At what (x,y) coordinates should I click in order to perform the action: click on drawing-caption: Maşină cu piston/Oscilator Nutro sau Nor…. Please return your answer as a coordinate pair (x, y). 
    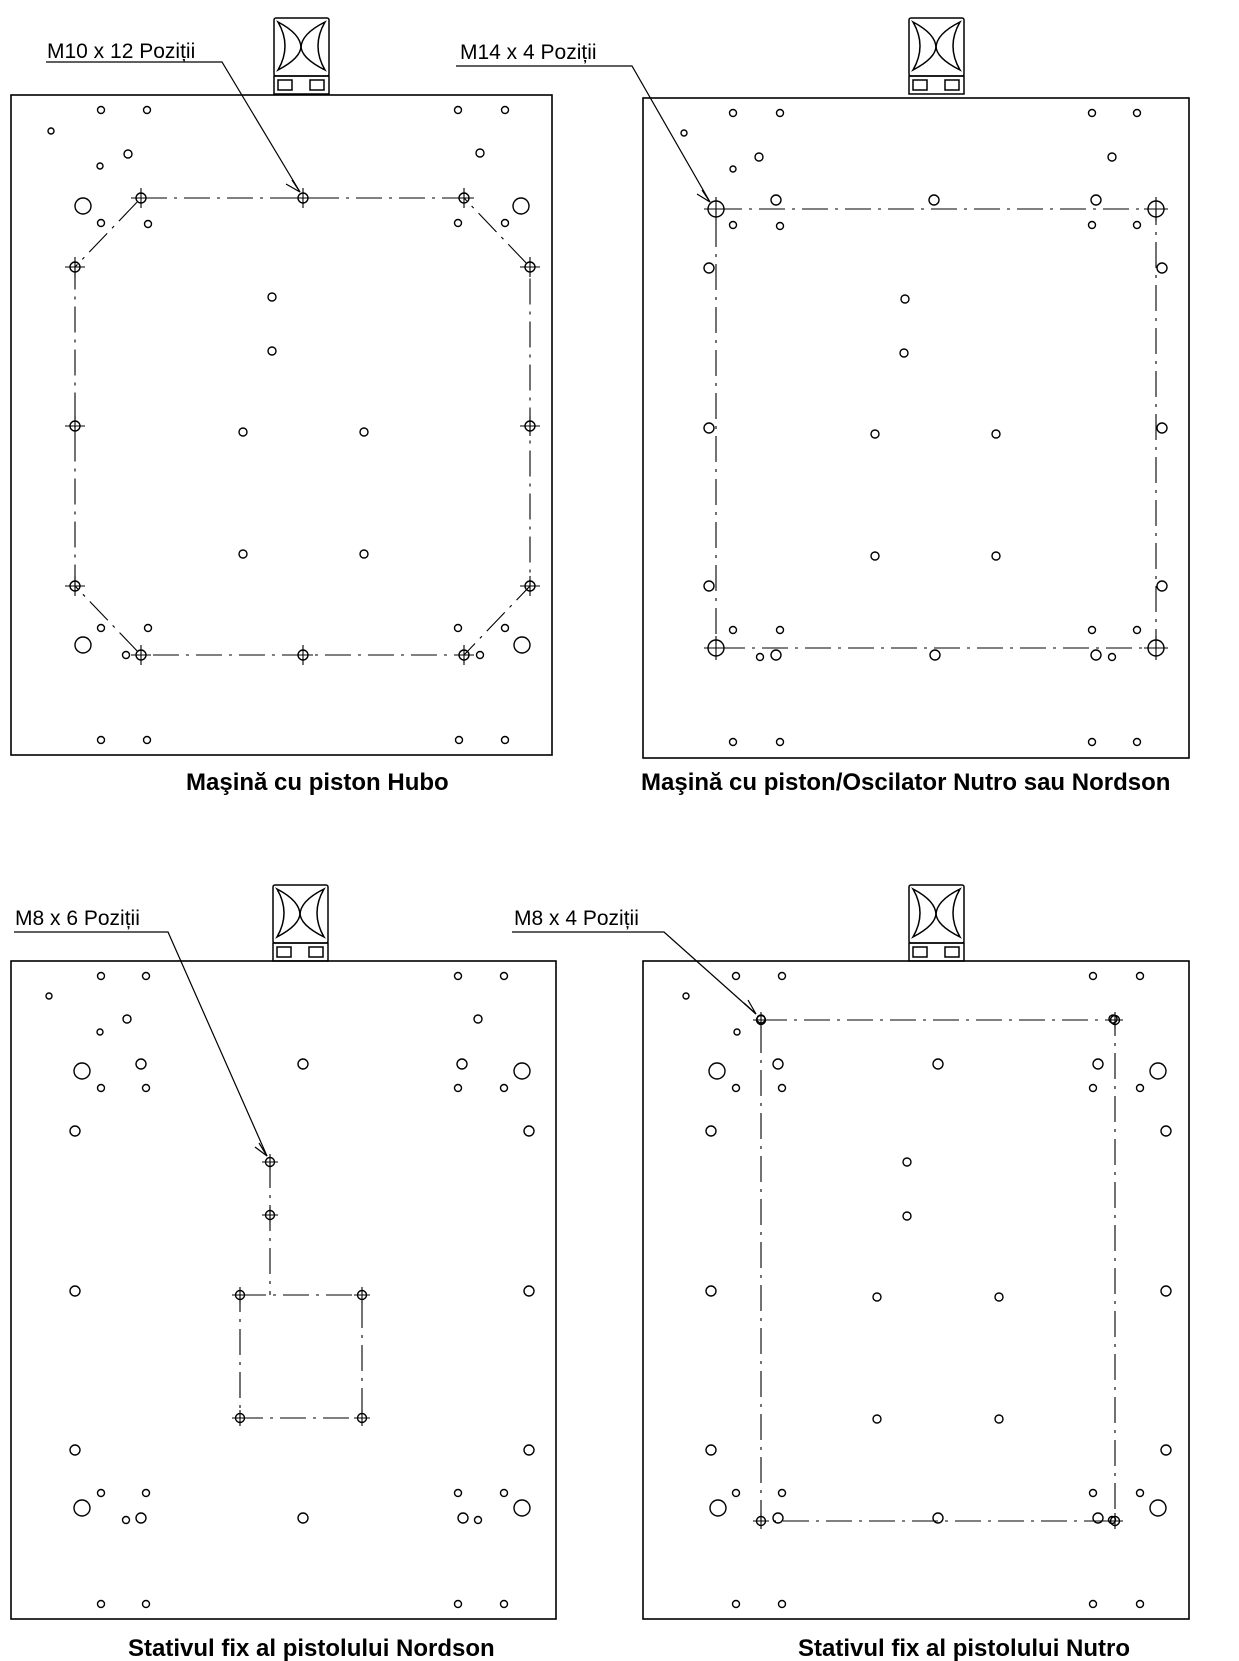
    Looking at the image, I should click on (905, 782).